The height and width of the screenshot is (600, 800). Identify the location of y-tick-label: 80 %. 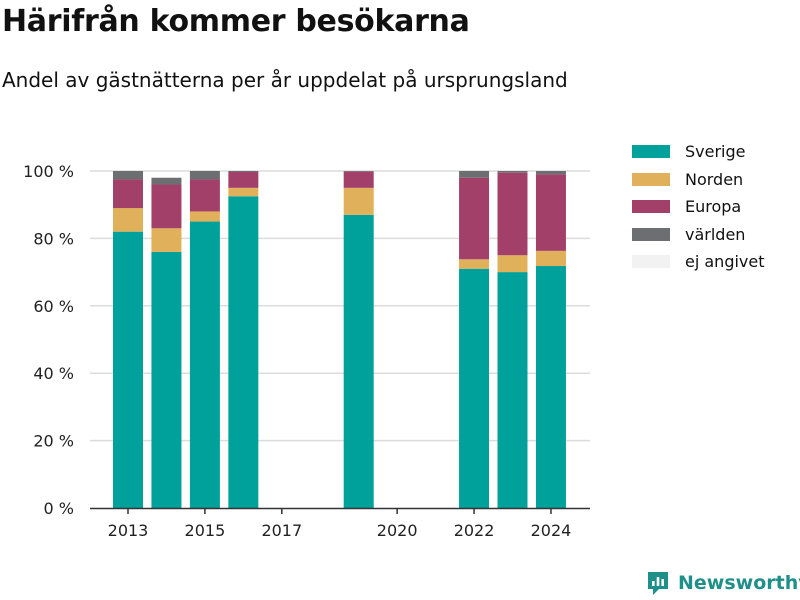
(53, 238).